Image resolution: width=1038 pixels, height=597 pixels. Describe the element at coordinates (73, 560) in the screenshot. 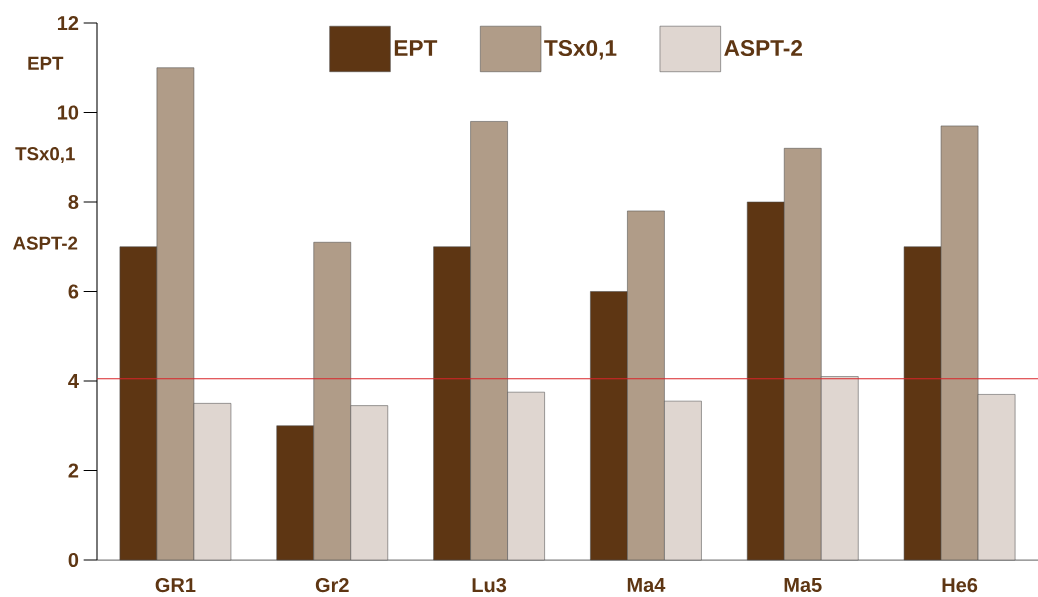

I see `y-tick-label: 0` at that location.